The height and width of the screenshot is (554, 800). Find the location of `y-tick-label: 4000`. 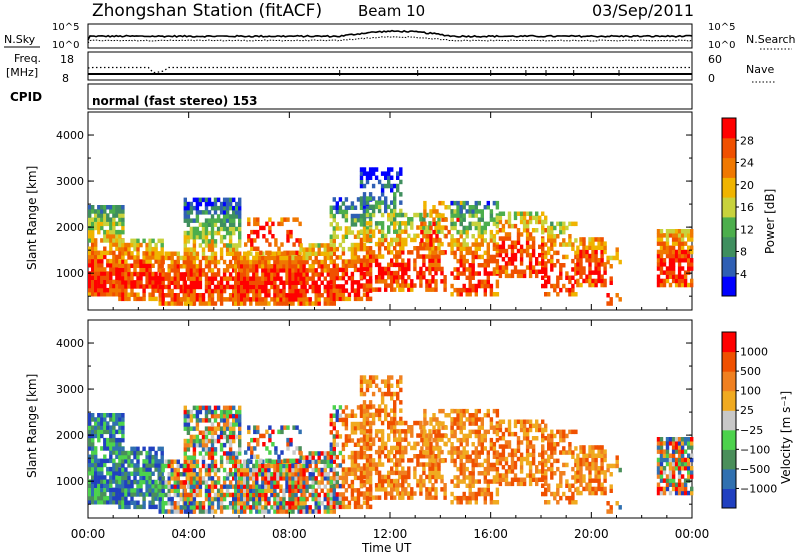

y-tick-label: 4000 is located at coordinates (70, 135).